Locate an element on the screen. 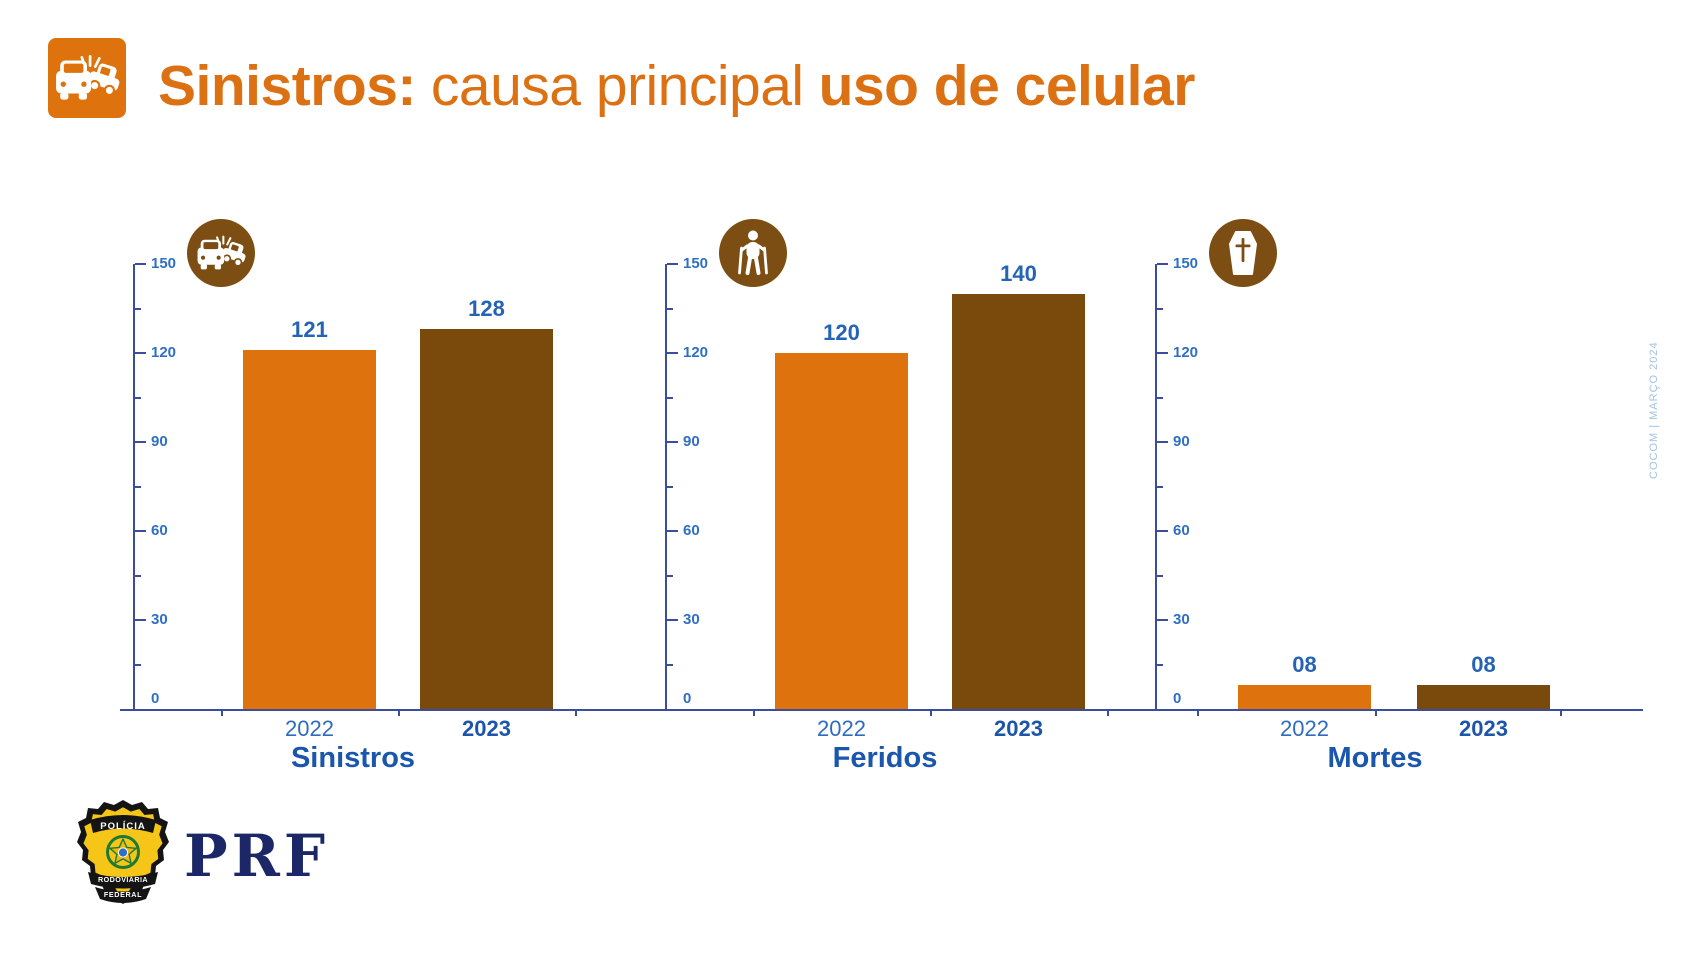 The width and height of the screenshot is (1703, 959). plot-area: 0 30 60 90 120 150 121 128 2022 2023 is located at coordinates (355, 498).